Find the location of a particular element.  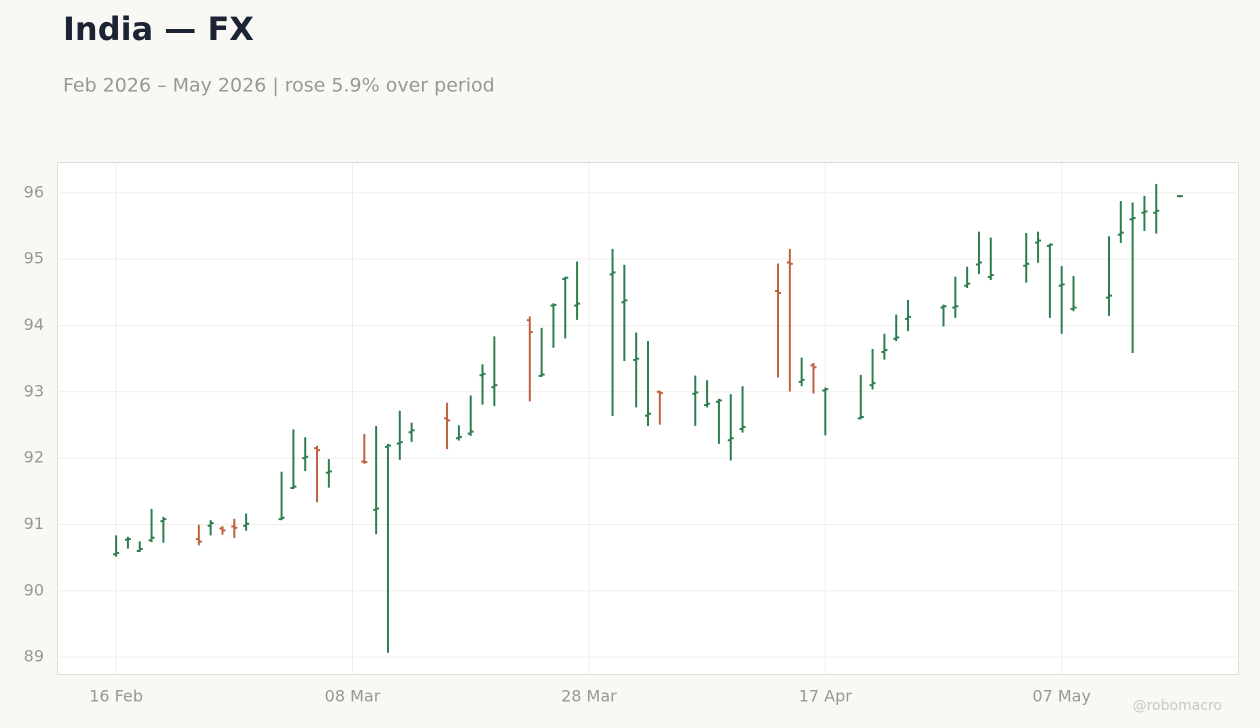

y-tick-label: 93 is located at coordinates (34, 390).